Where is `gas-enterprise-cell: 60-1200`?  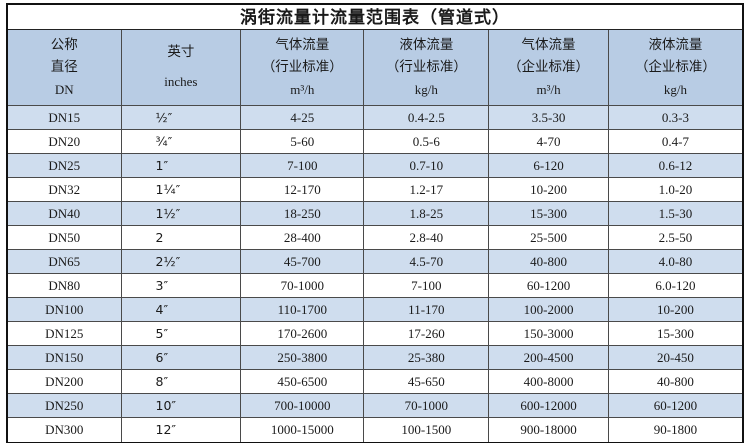 gas-enterprise-cell: 60-1200 is located at coordinates (548, 285).